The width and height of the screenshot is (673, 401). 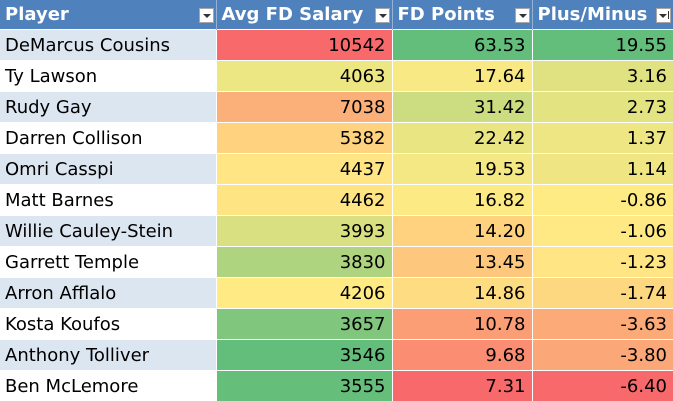 What do you see at coordinates (602, 324) in the screenshot?
I see `plus-minus-cell: -3.63` at bounding box center [602, 324].